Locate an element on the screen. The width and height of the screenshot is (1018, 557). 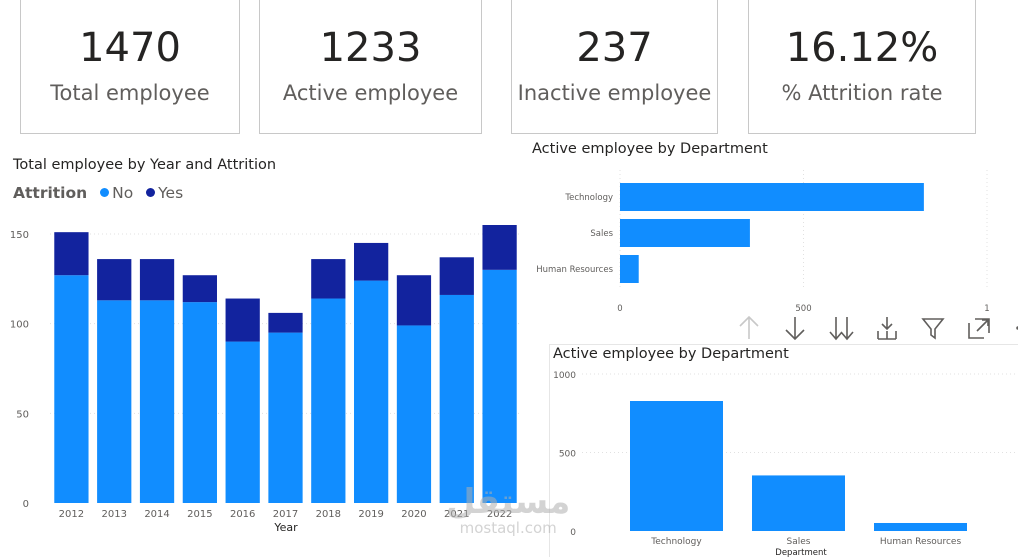
kpi-label: Total employee is located at coordinates (130, 93).